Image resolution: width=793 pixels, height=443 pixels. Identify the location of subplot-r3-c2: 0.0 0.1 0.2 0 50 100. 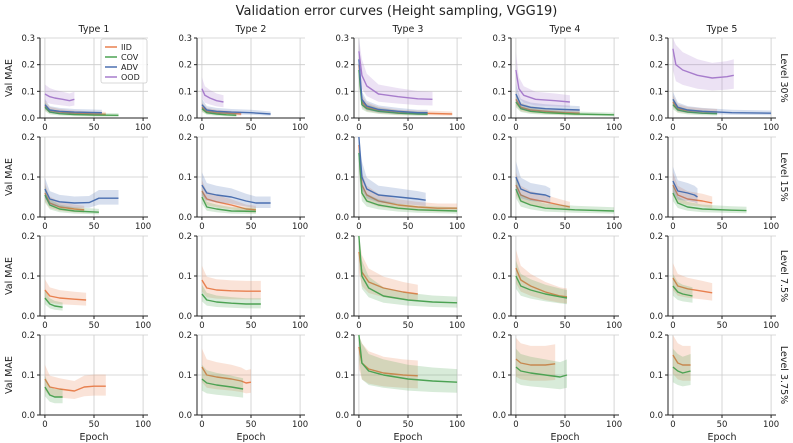
(243, 281).